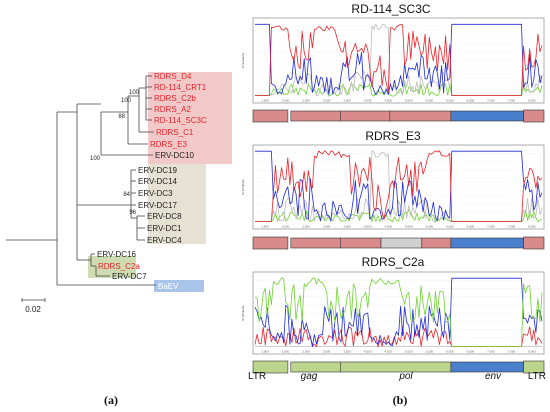 The image size is (550, 412). I want to click on panel-label-a: (a), so click(111, 400).